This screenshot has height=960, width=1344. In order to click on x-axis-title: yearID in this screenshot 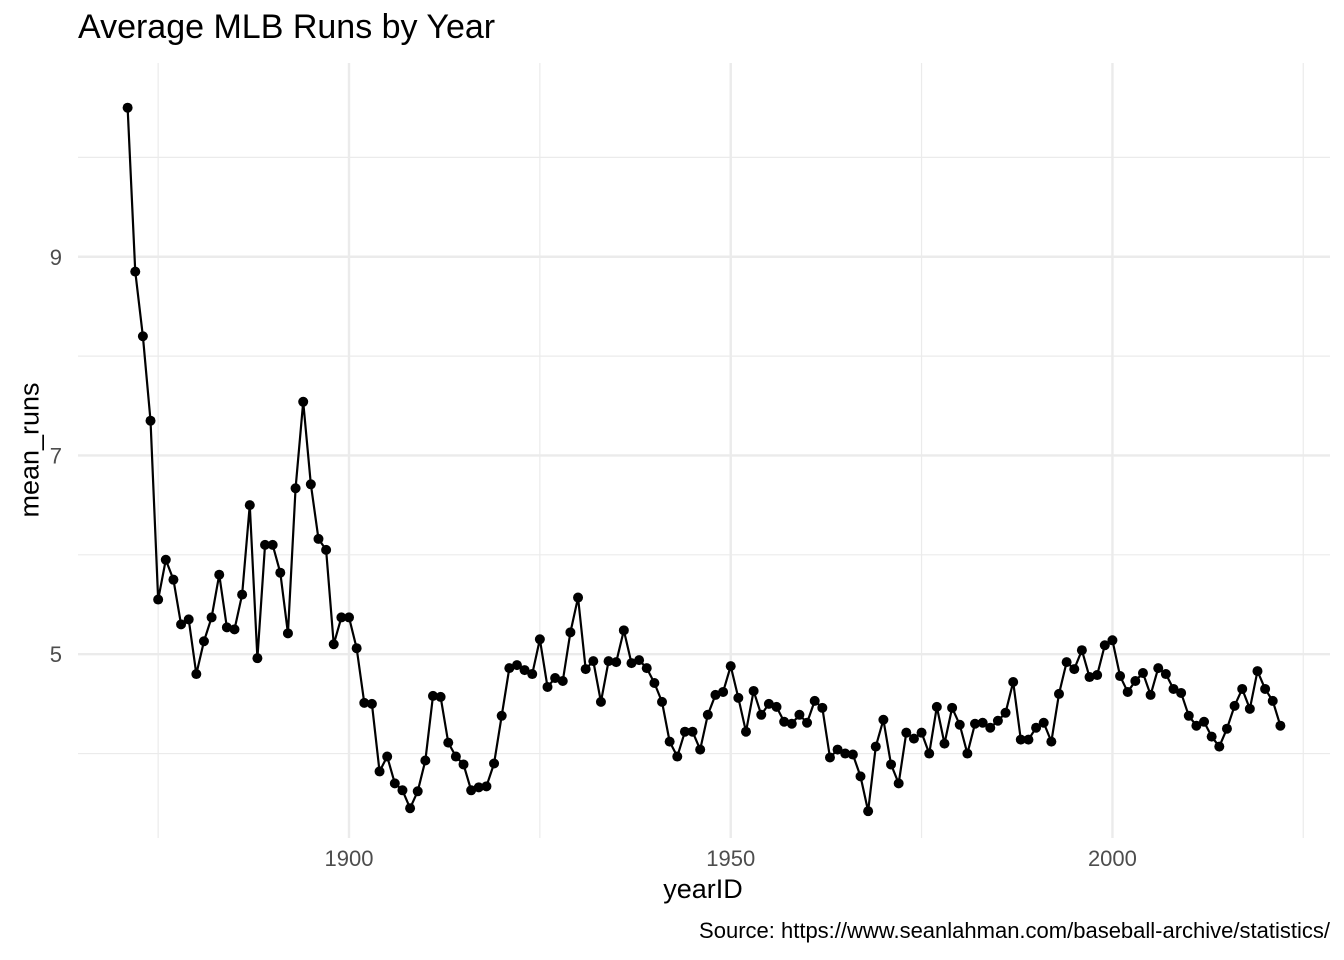, I will do `click(703, 889)`.